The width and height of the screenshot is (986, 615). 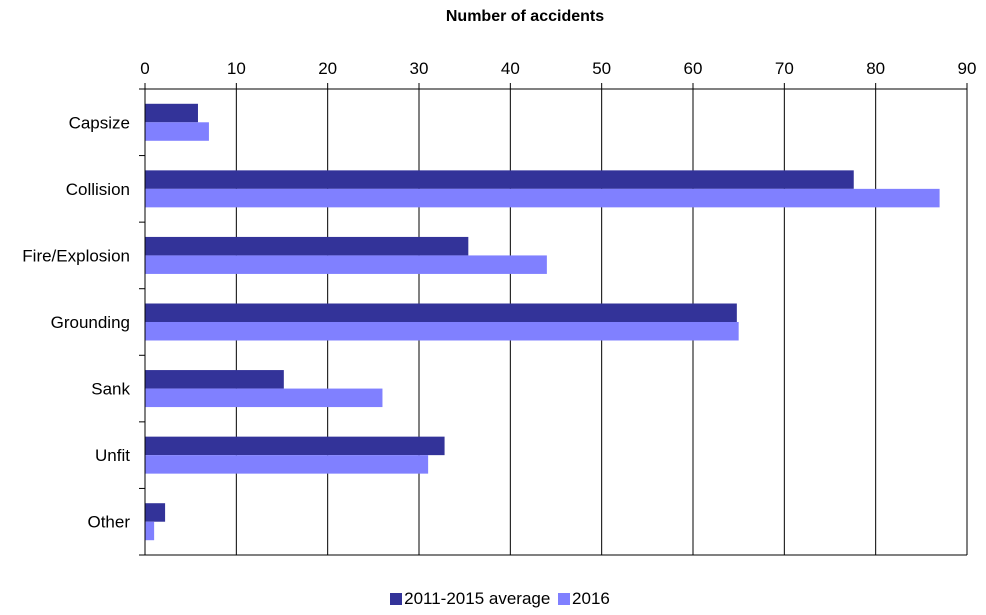 What do you see at coordinates (99, 122) in the screenshot?
I see `y-tick-label-capsize: Capsize` at bounding box center [99, 122].